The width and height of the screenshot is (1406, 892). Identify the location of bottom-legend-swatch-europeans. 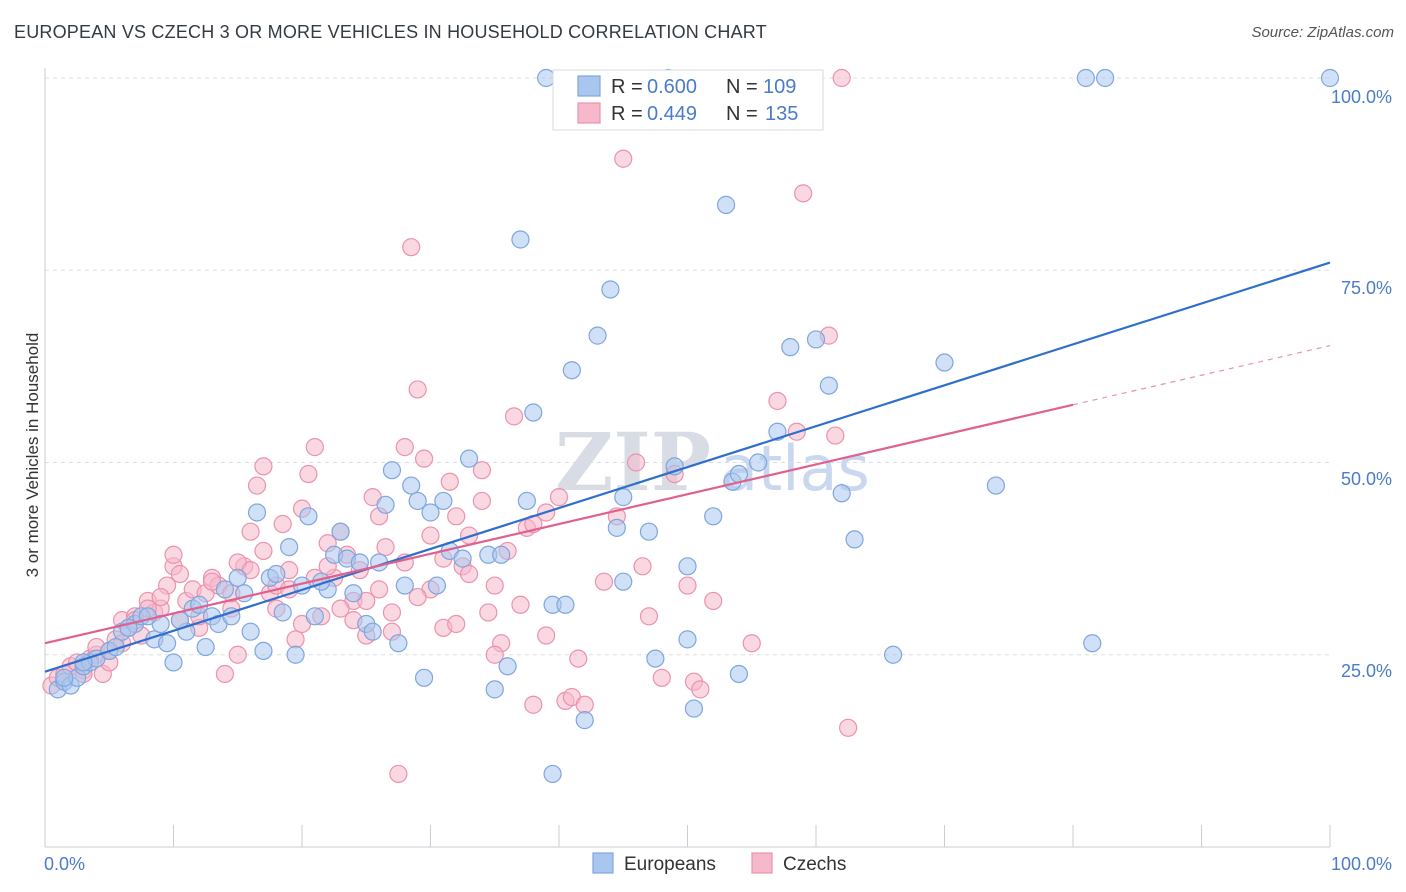
(603, 863).